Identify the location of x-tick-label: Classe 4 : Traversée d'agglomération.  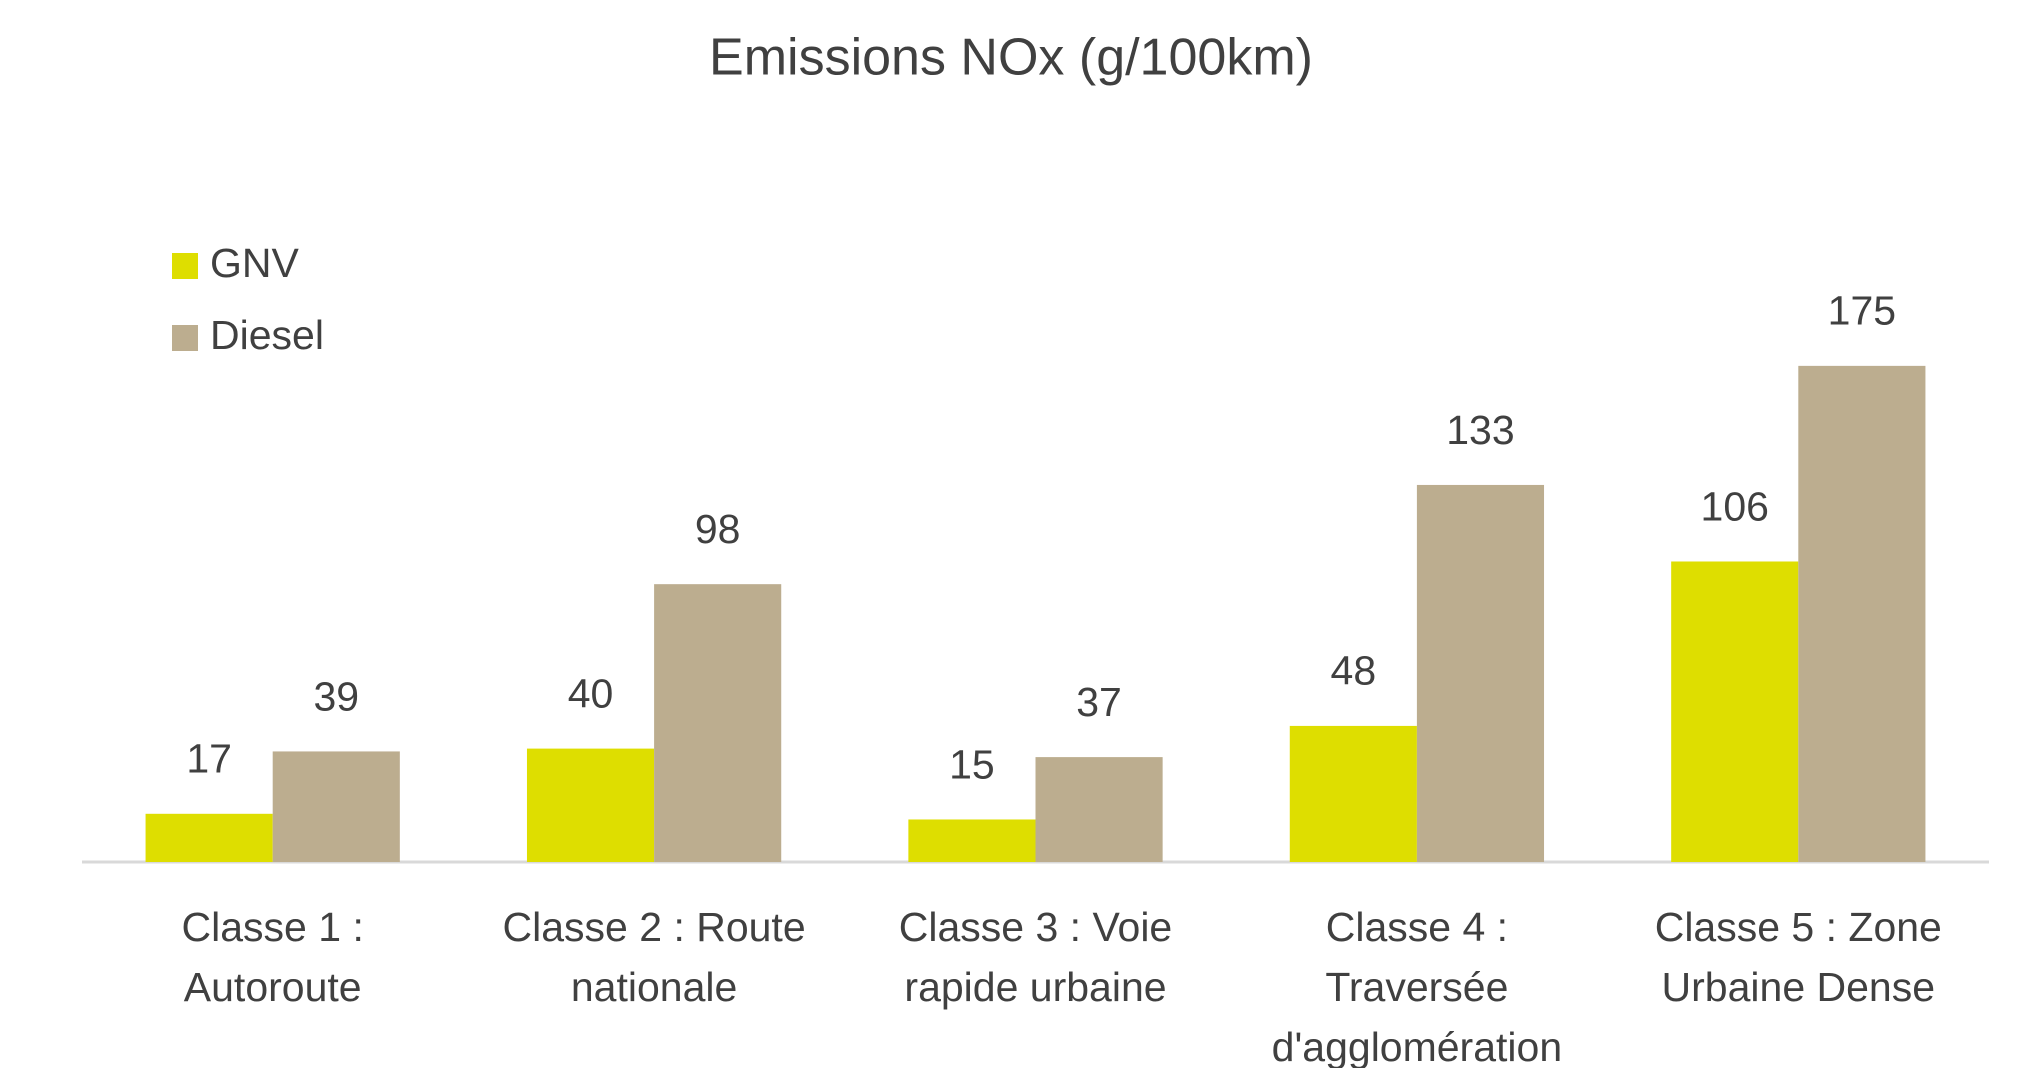
(1417, 986).